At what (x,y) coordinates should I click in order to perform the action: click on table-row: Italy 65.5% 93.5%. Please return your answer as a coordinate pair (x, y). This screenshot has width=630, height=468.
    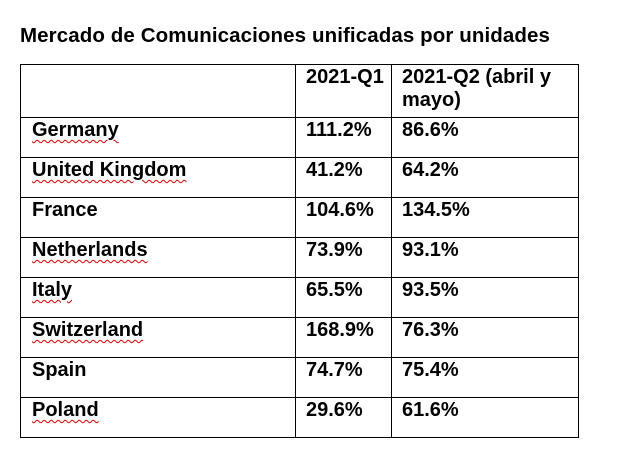
    Looking at the image, I should click on (299, 297).